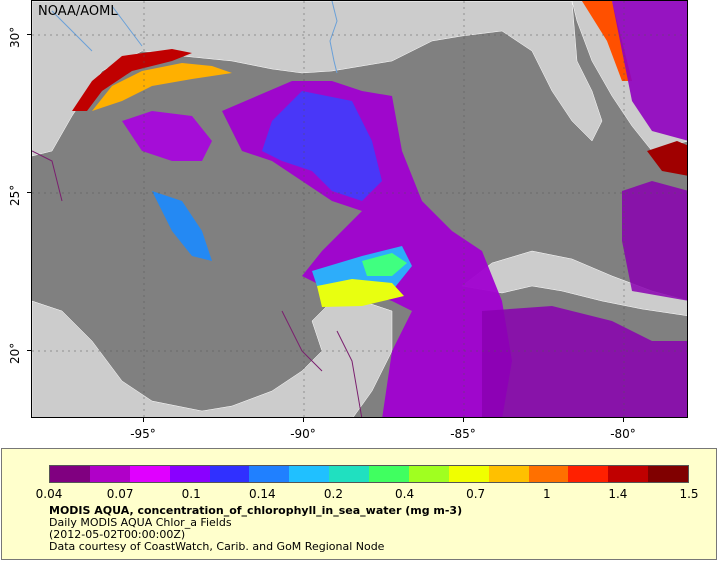 The image size is (720, 562). I want to click on river-mississippi, so click(333, 37).